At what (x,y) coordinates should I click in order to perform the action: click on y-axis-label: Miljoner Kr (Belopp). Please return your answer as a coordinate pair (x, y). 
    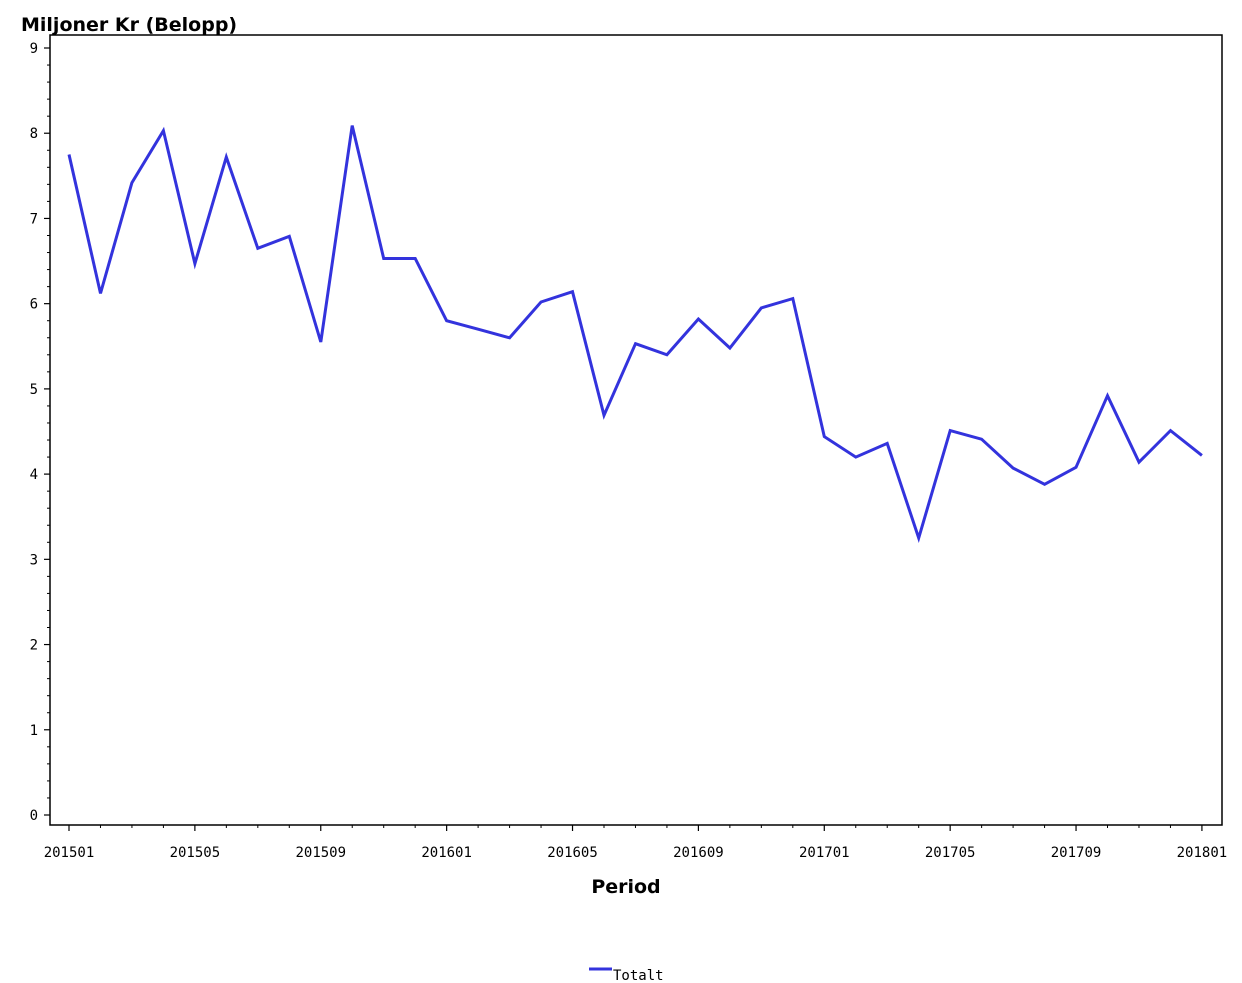
    Looking at the image, I should click on (129, 25).